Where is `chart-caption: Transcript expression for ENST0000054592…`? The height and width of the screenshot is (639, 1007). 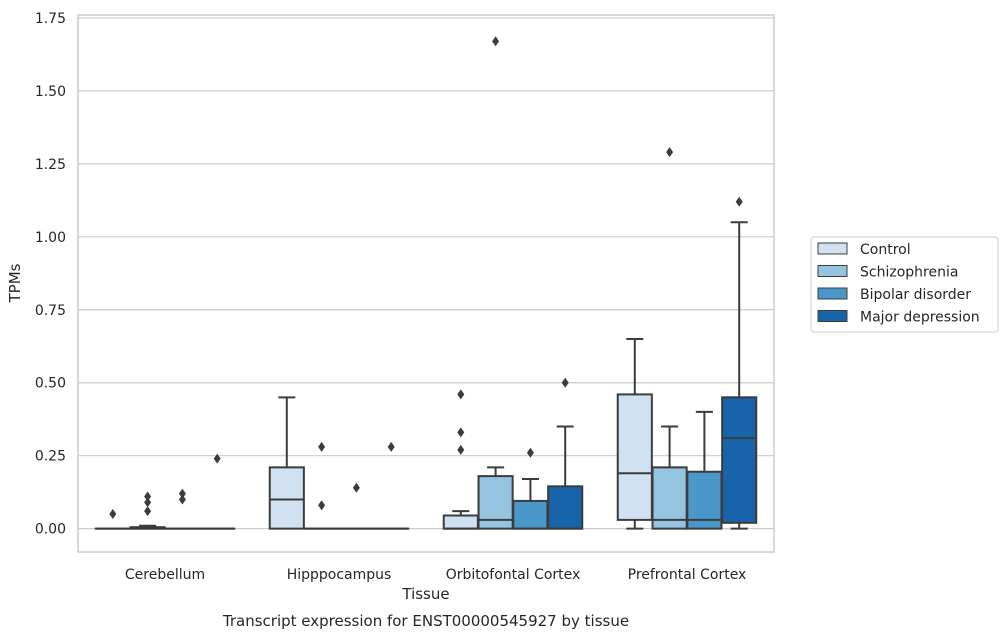 chart-caption: Transcript expression for ENST0000054592… is located at coordinates (425, 621).